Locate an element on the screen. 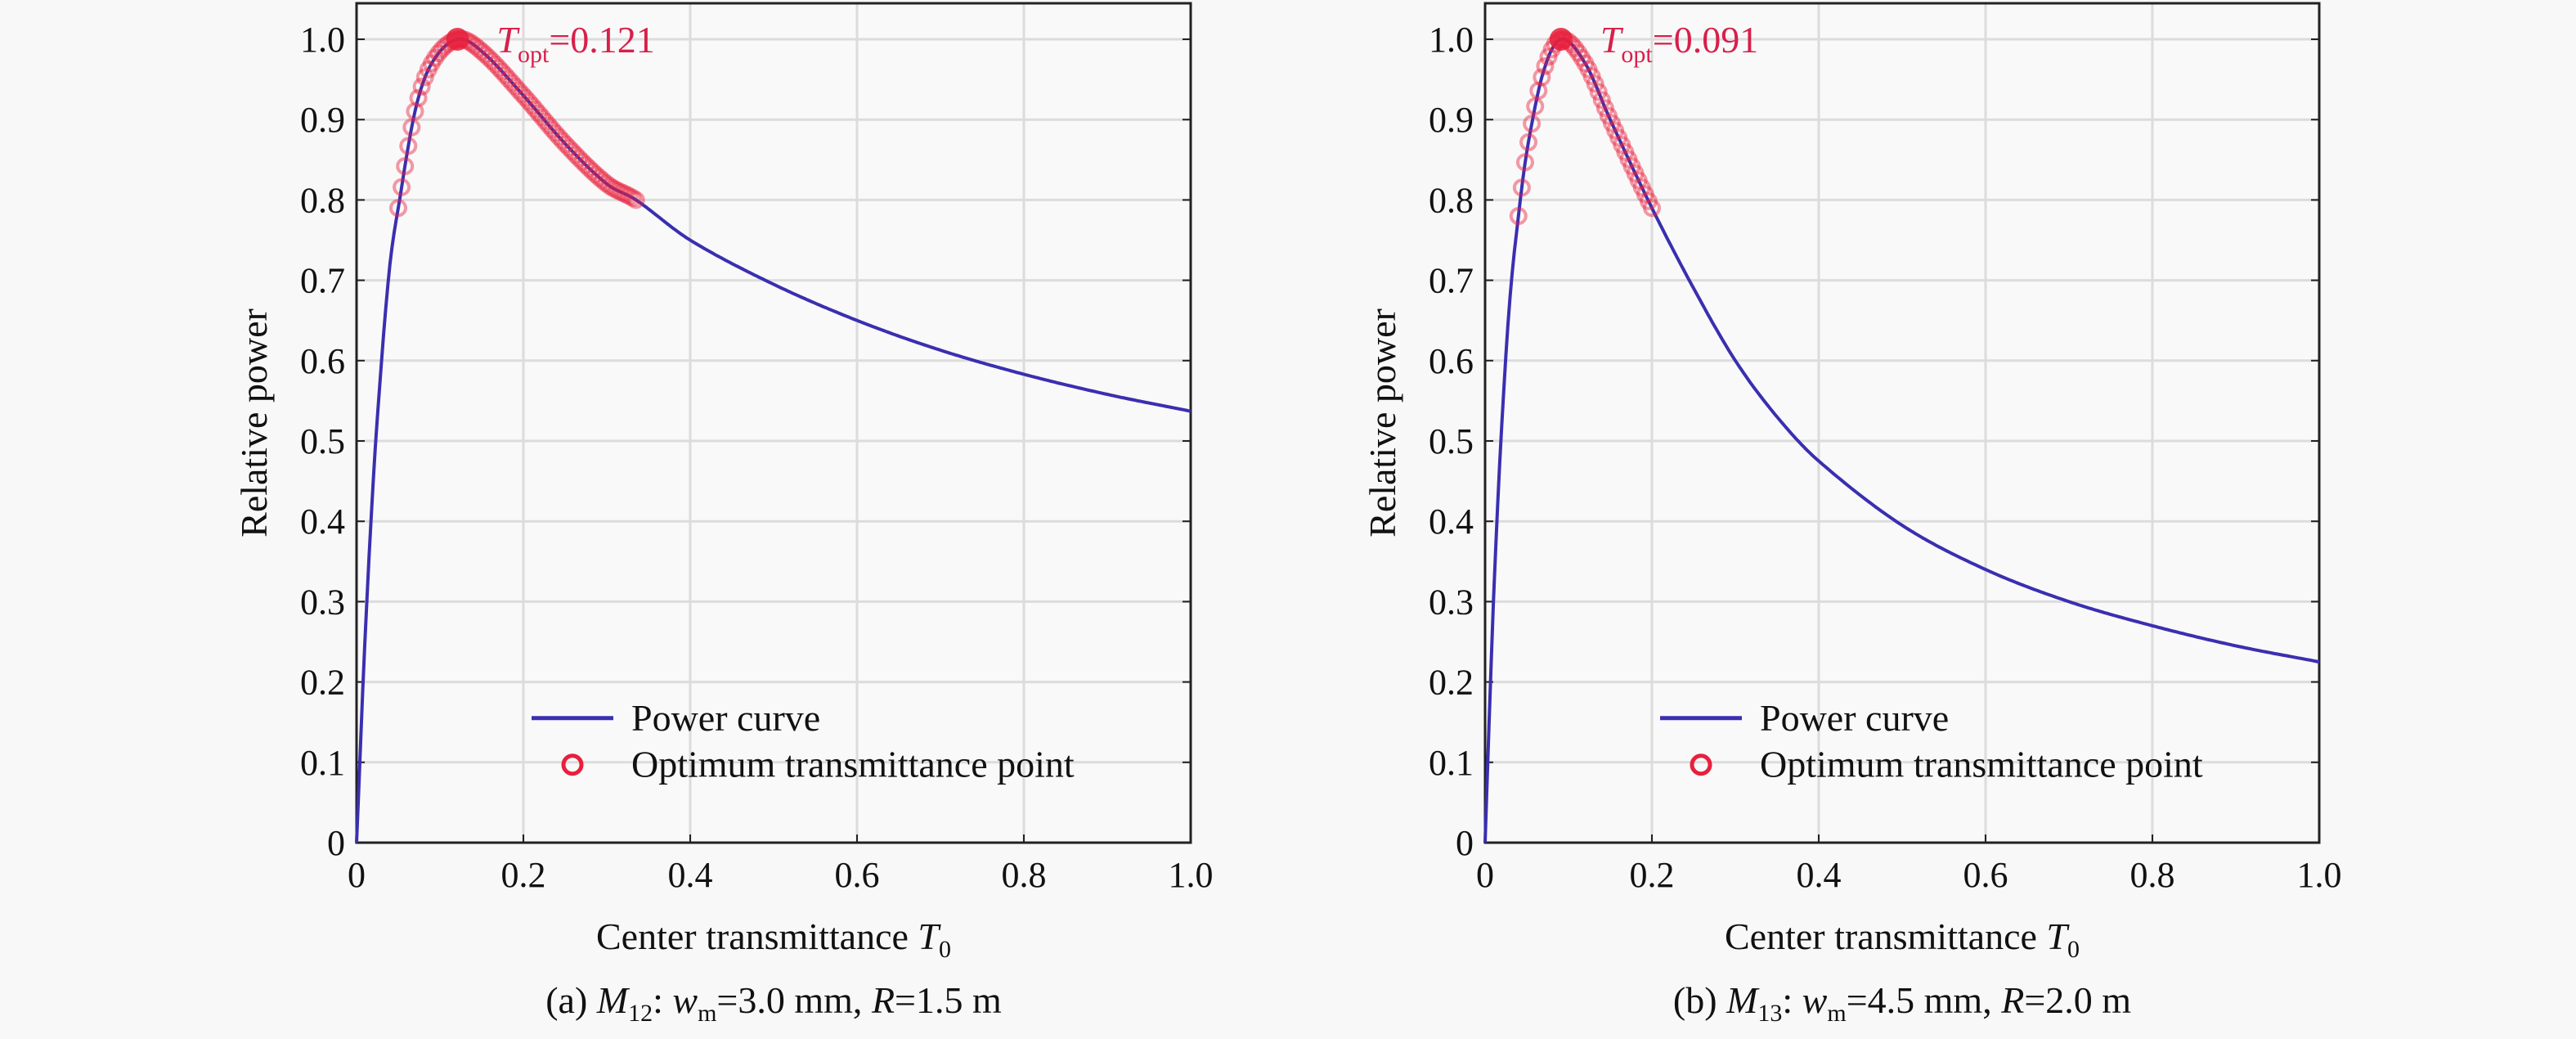 Image resolution: width=2576 pixels, height=1039 pixels. figure-caption: (b) M13: wm=4.5 mm, R=2.0 m is located at coordinates (1902, 1003).